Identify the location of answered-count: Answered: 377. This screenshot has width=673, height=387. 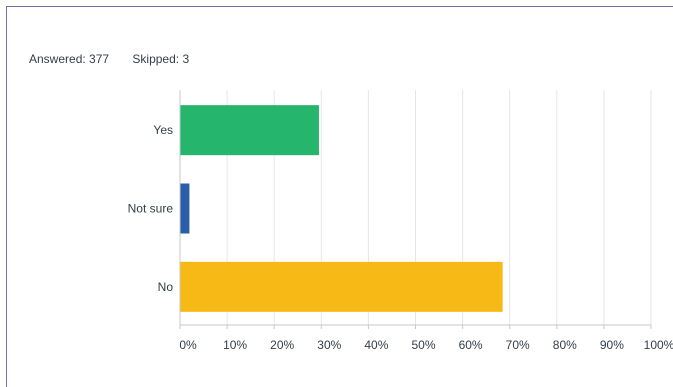
(69, 59).